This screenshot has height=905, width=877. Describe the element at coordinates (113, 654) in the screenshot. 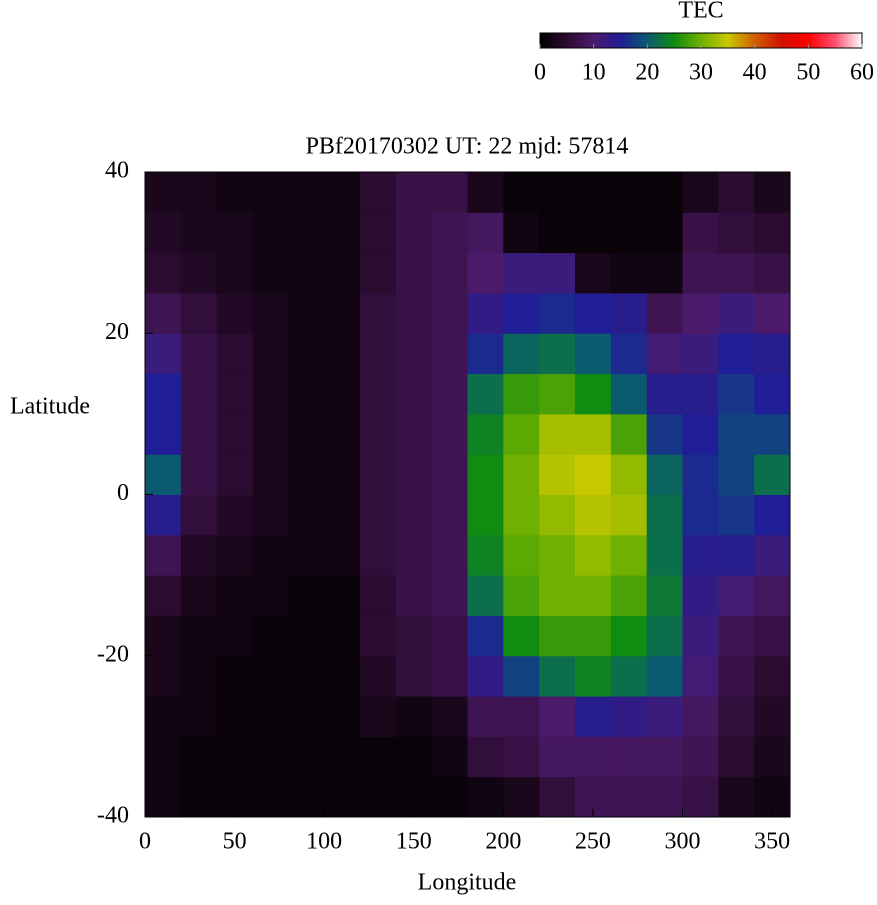

I see `y-tick-label: -20` at that location.